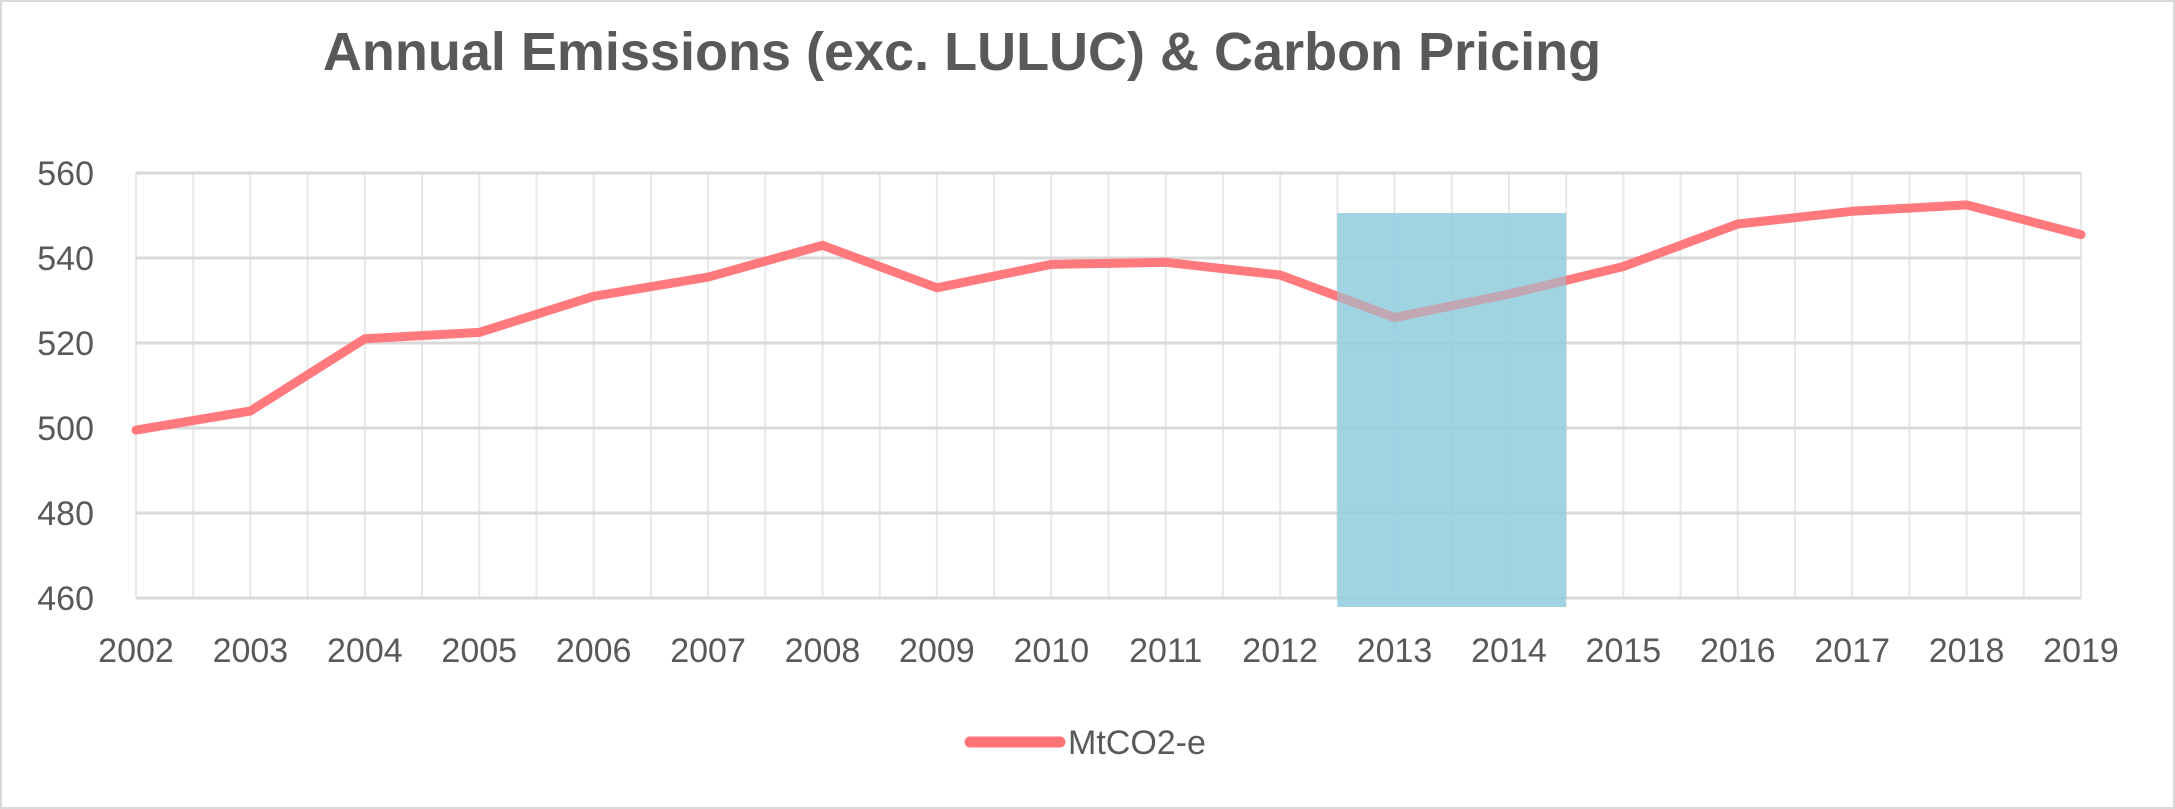 The width and height of the screenshot is (2175, 809). Describe the element at coordinates (2081, 651) in the screenshot. I see `x-tick-label: 2019` at that location.